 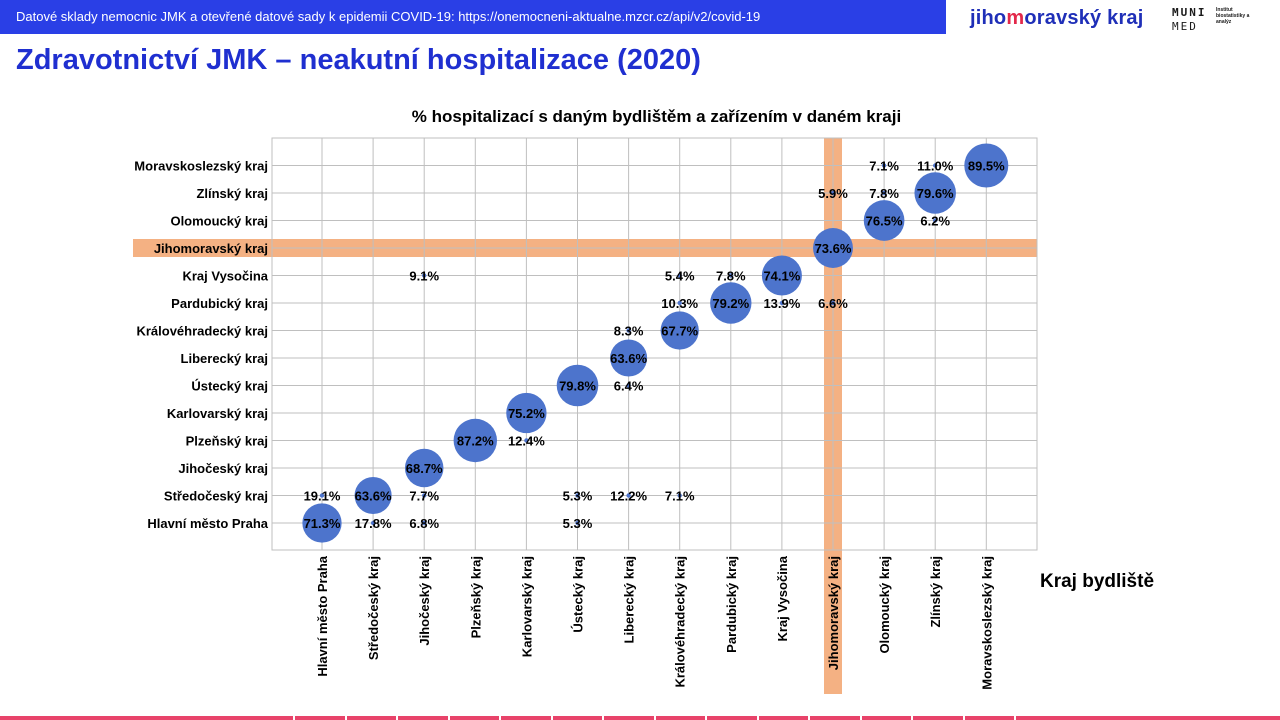 I want to click on logo-jmk-pre: jiho, so click(x=988, y=18).